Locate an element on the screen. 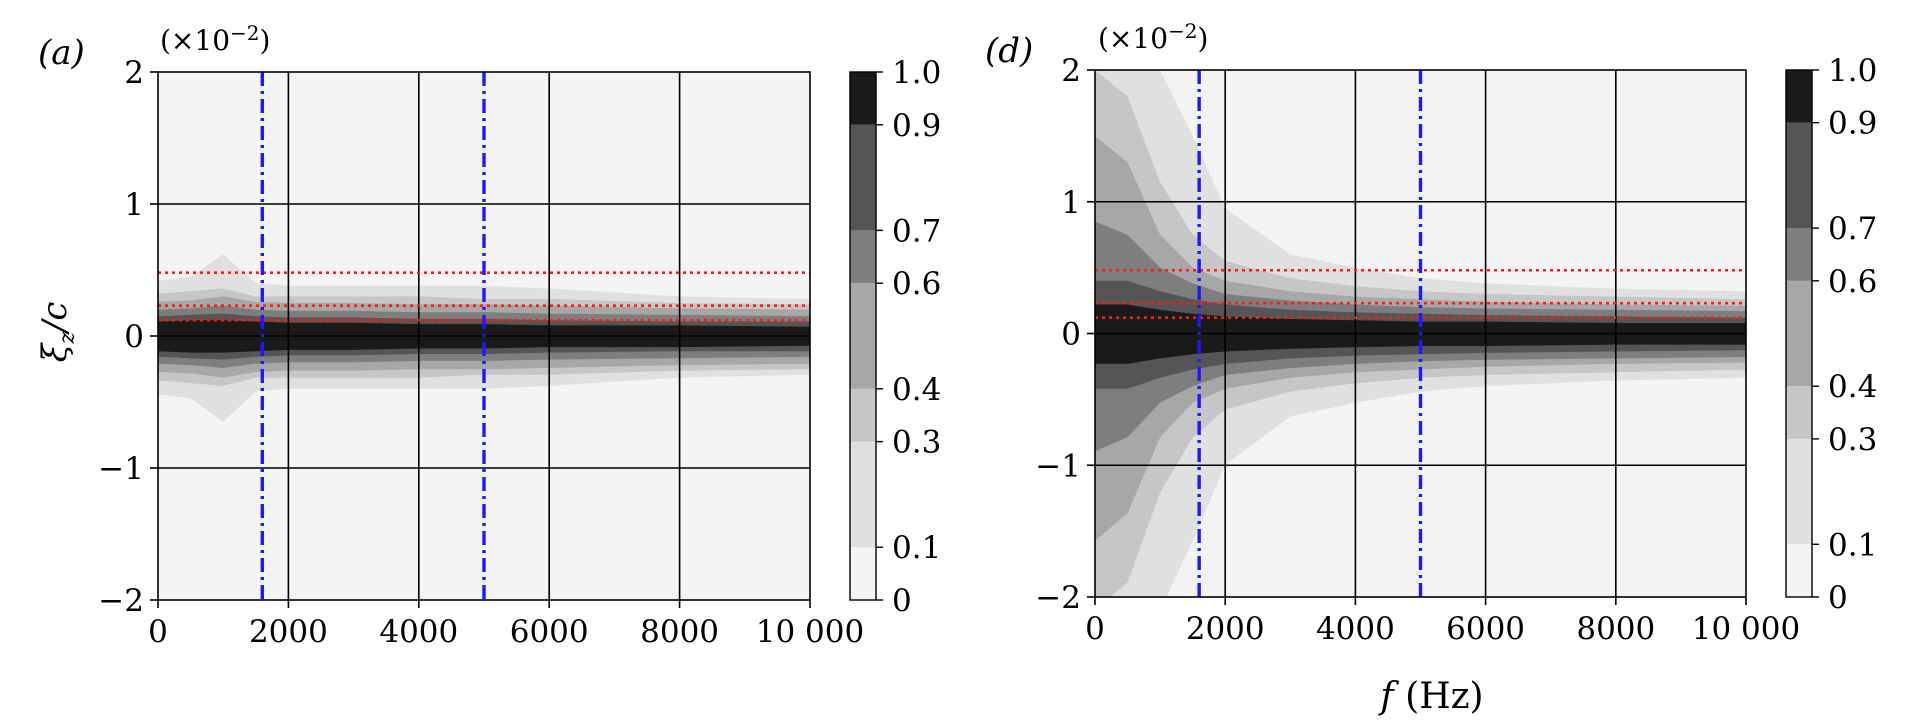 This screenshot has width=1920, height=726. x-tick-label-d-2: 4000 is located at coordinates (1355, 629).